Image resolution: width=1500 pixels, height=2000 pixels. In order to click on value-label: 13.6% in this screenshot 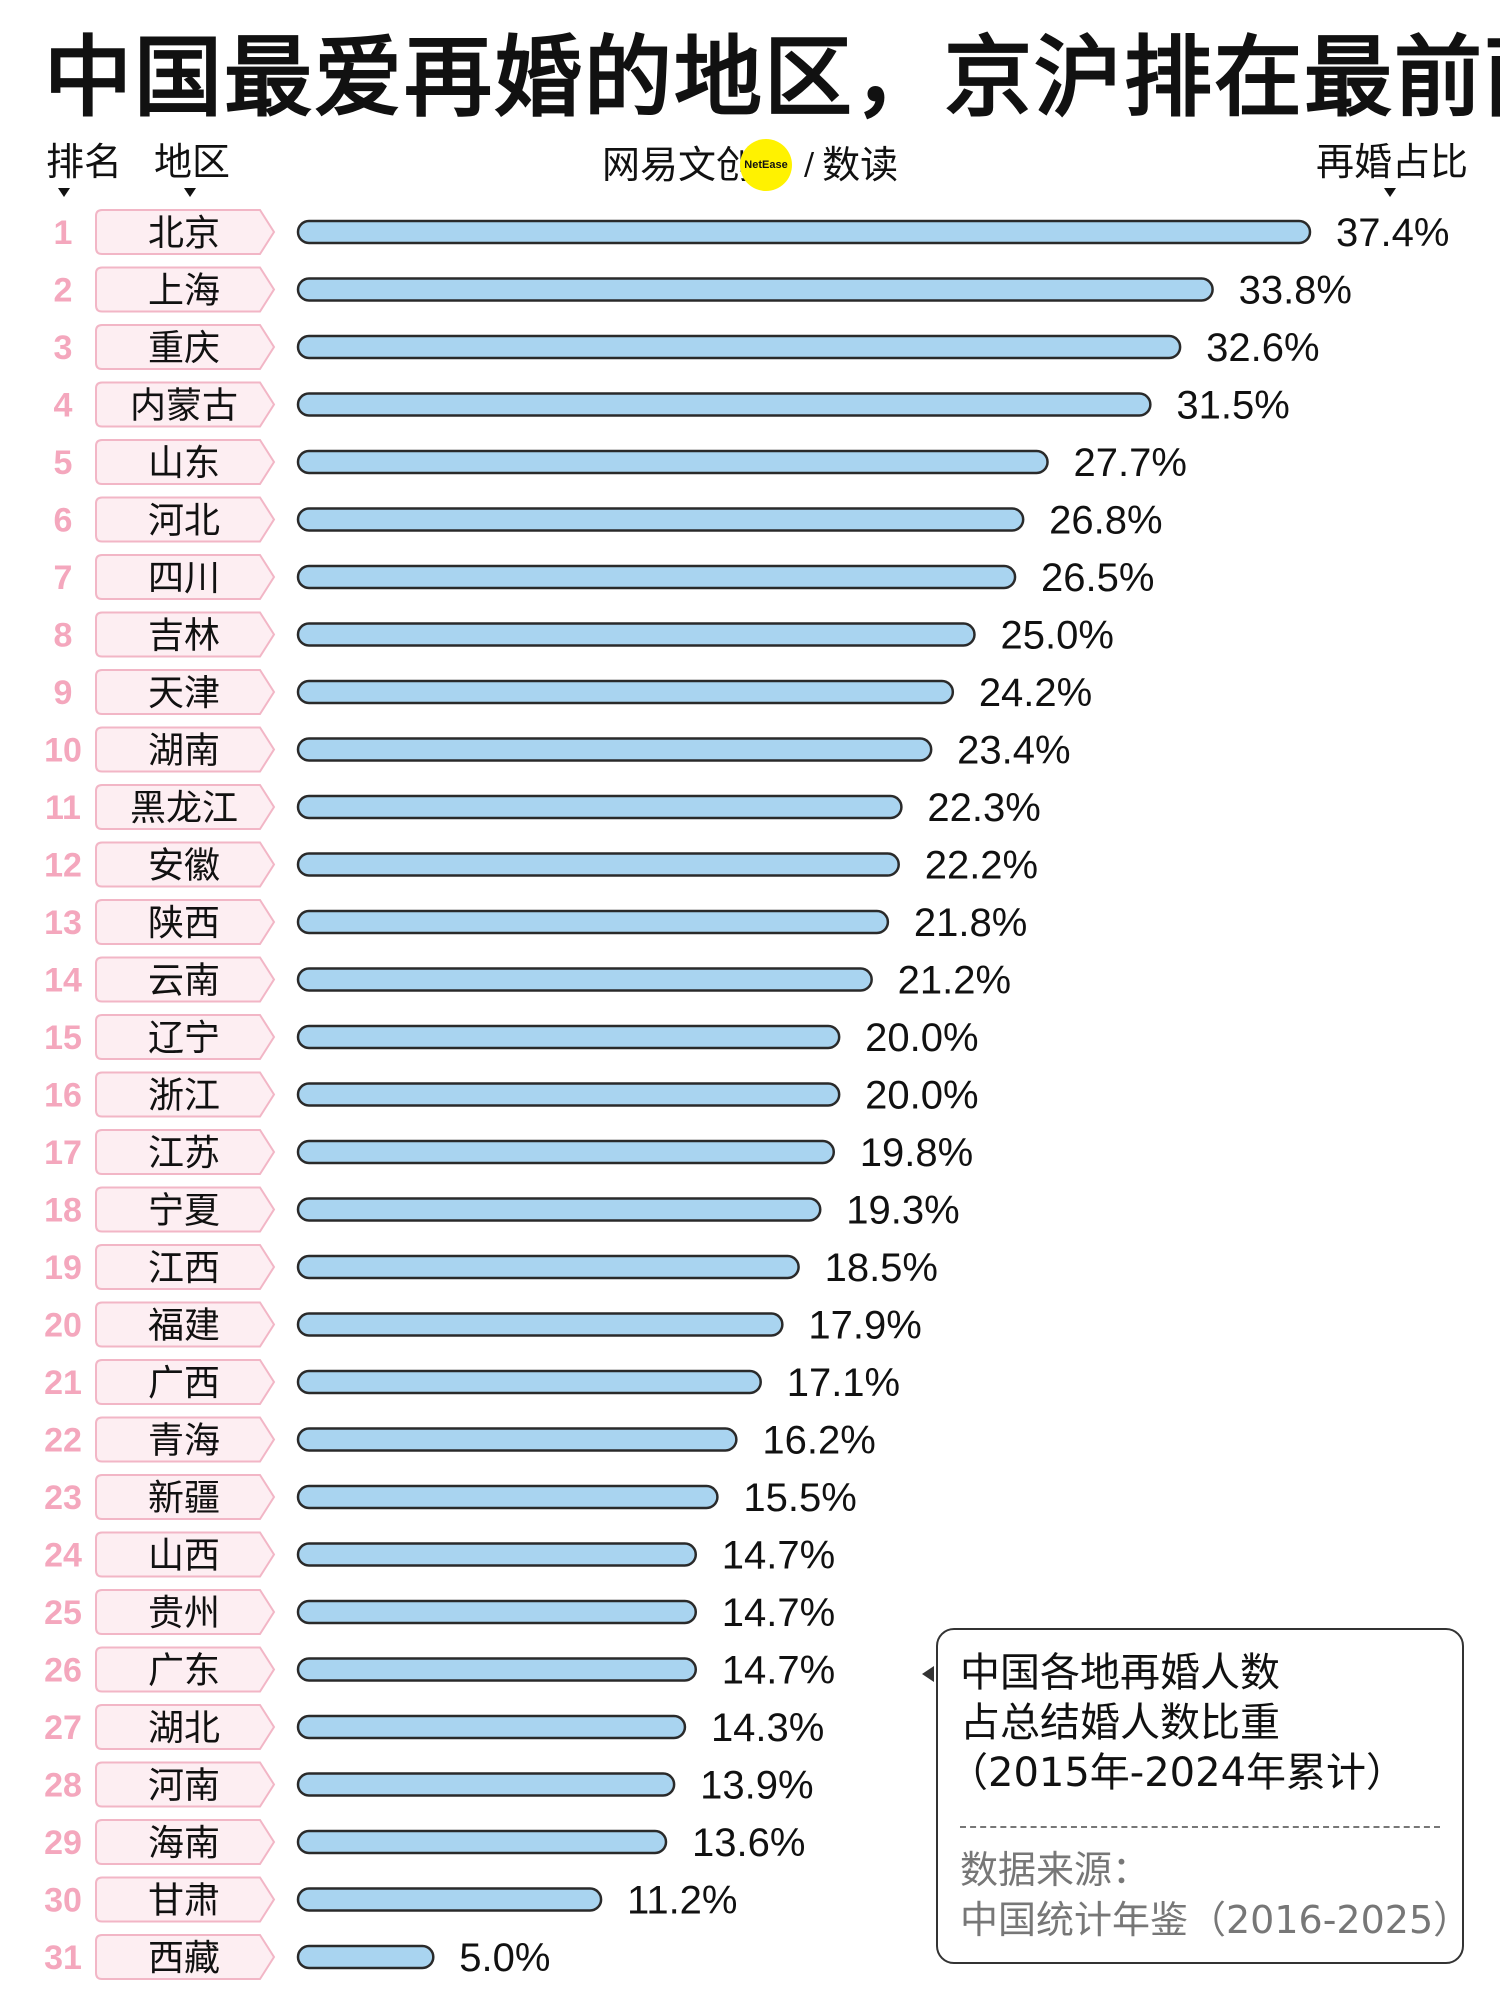, I will do `click(748, 1843)`.